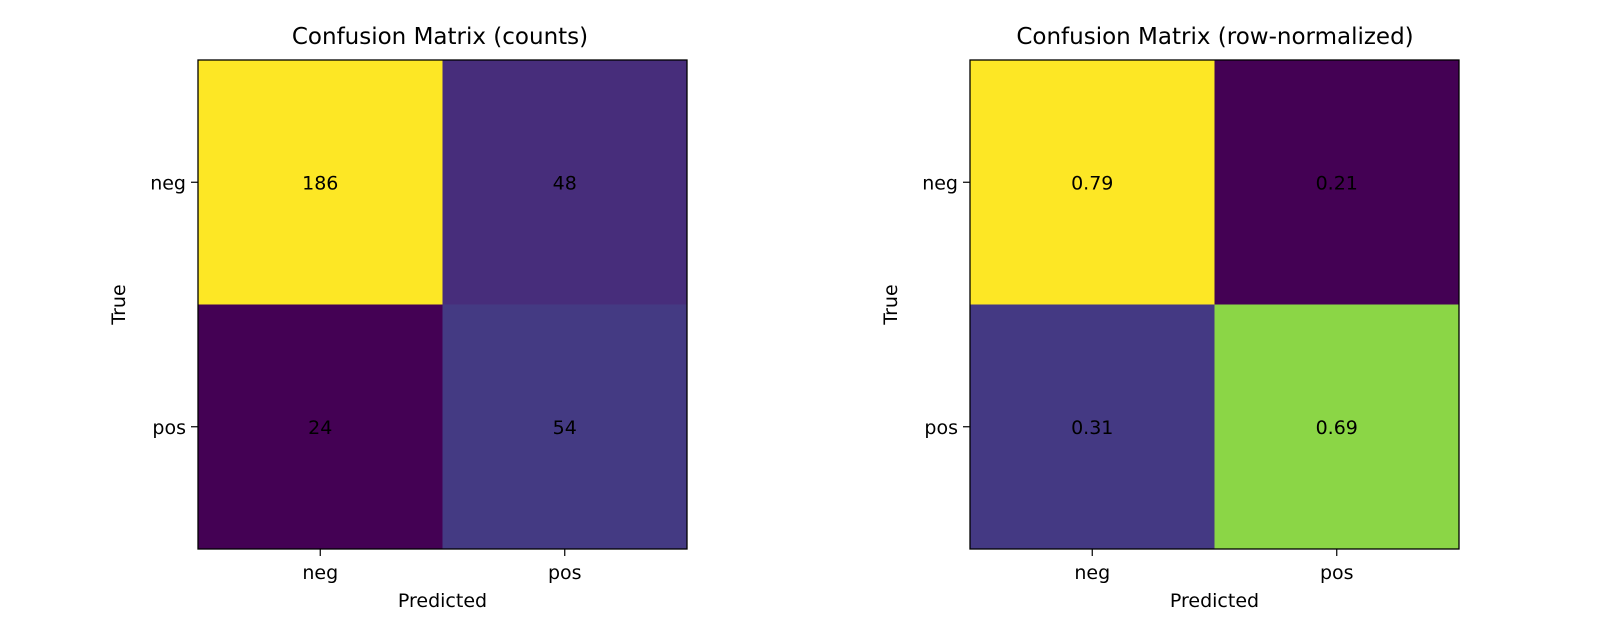 The width and height of the screenshot is (1600, 640). I want to click on normalized-cell-pos-neg, so click(1092, 427).